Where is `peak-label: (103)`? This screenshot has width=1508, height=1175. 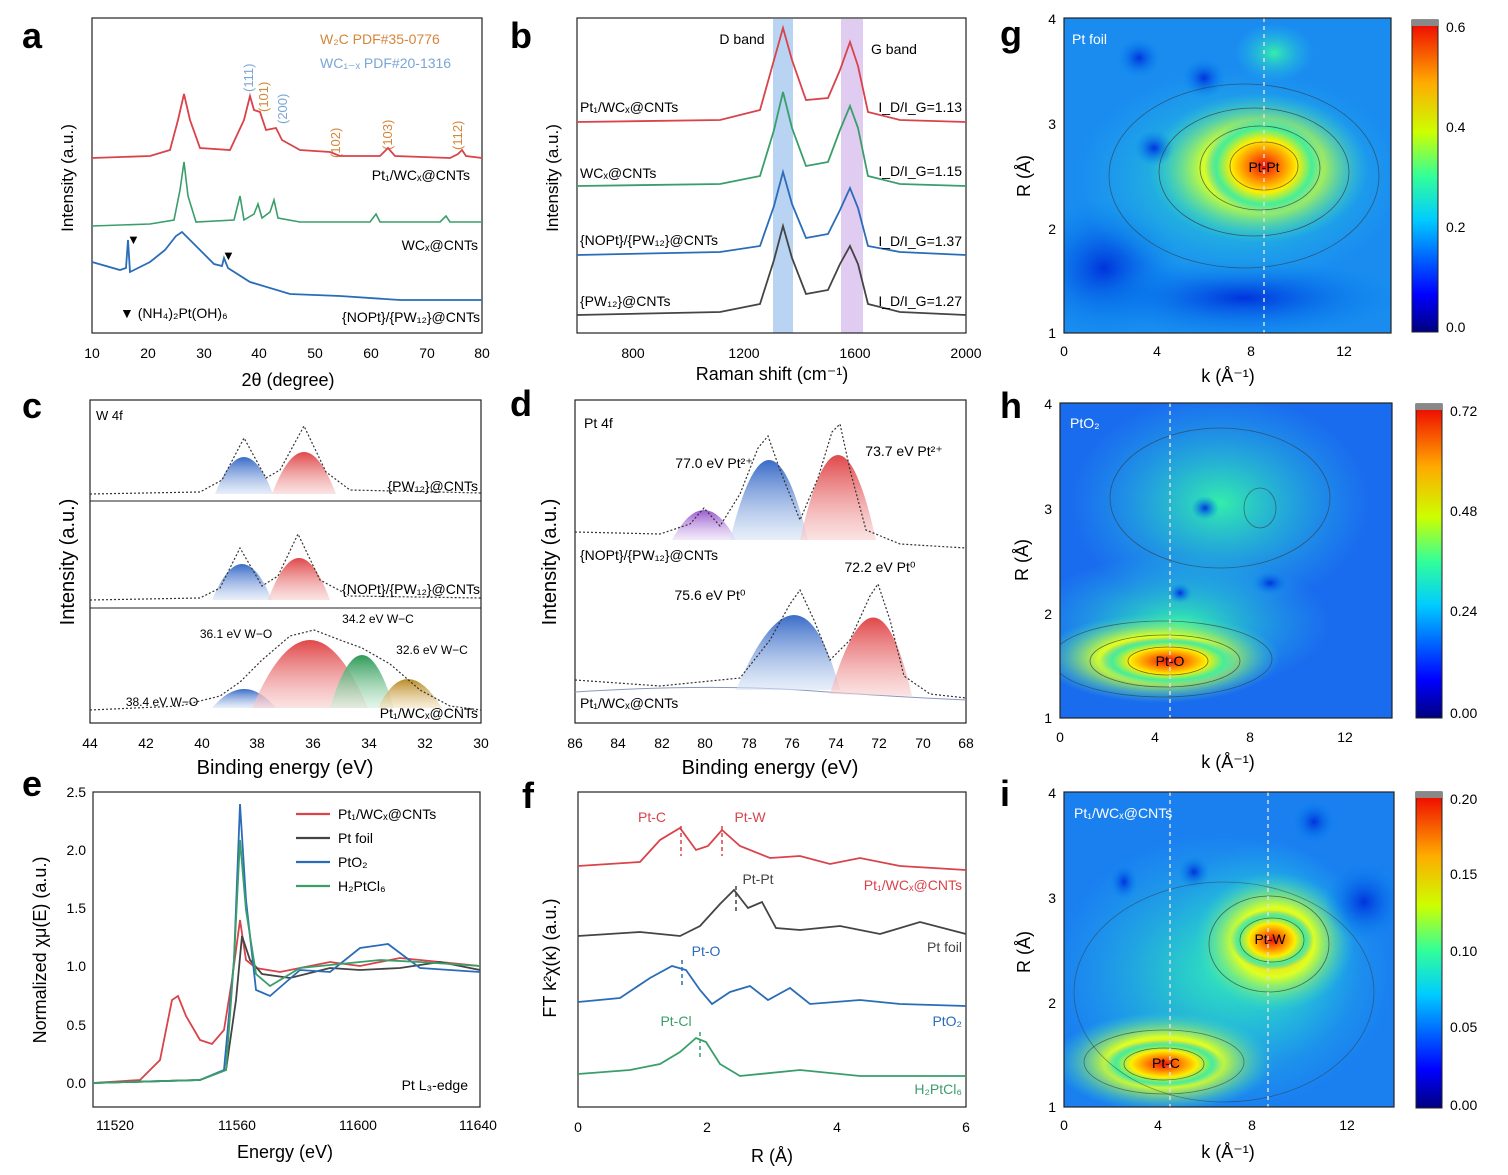 peak-label: (103) is located at coordinates (387, 135).